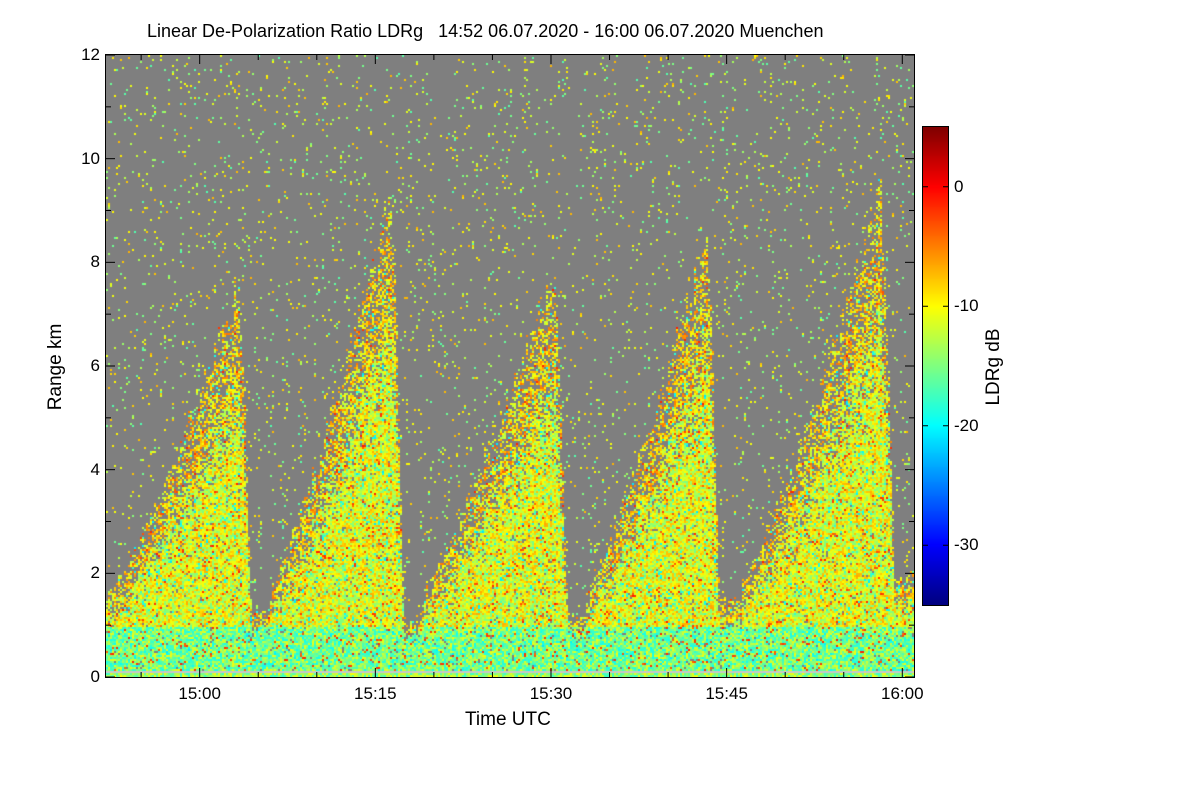 The image size is (1200, 800). I want to click on x-tick-label: 15:45, so click(726, 693).